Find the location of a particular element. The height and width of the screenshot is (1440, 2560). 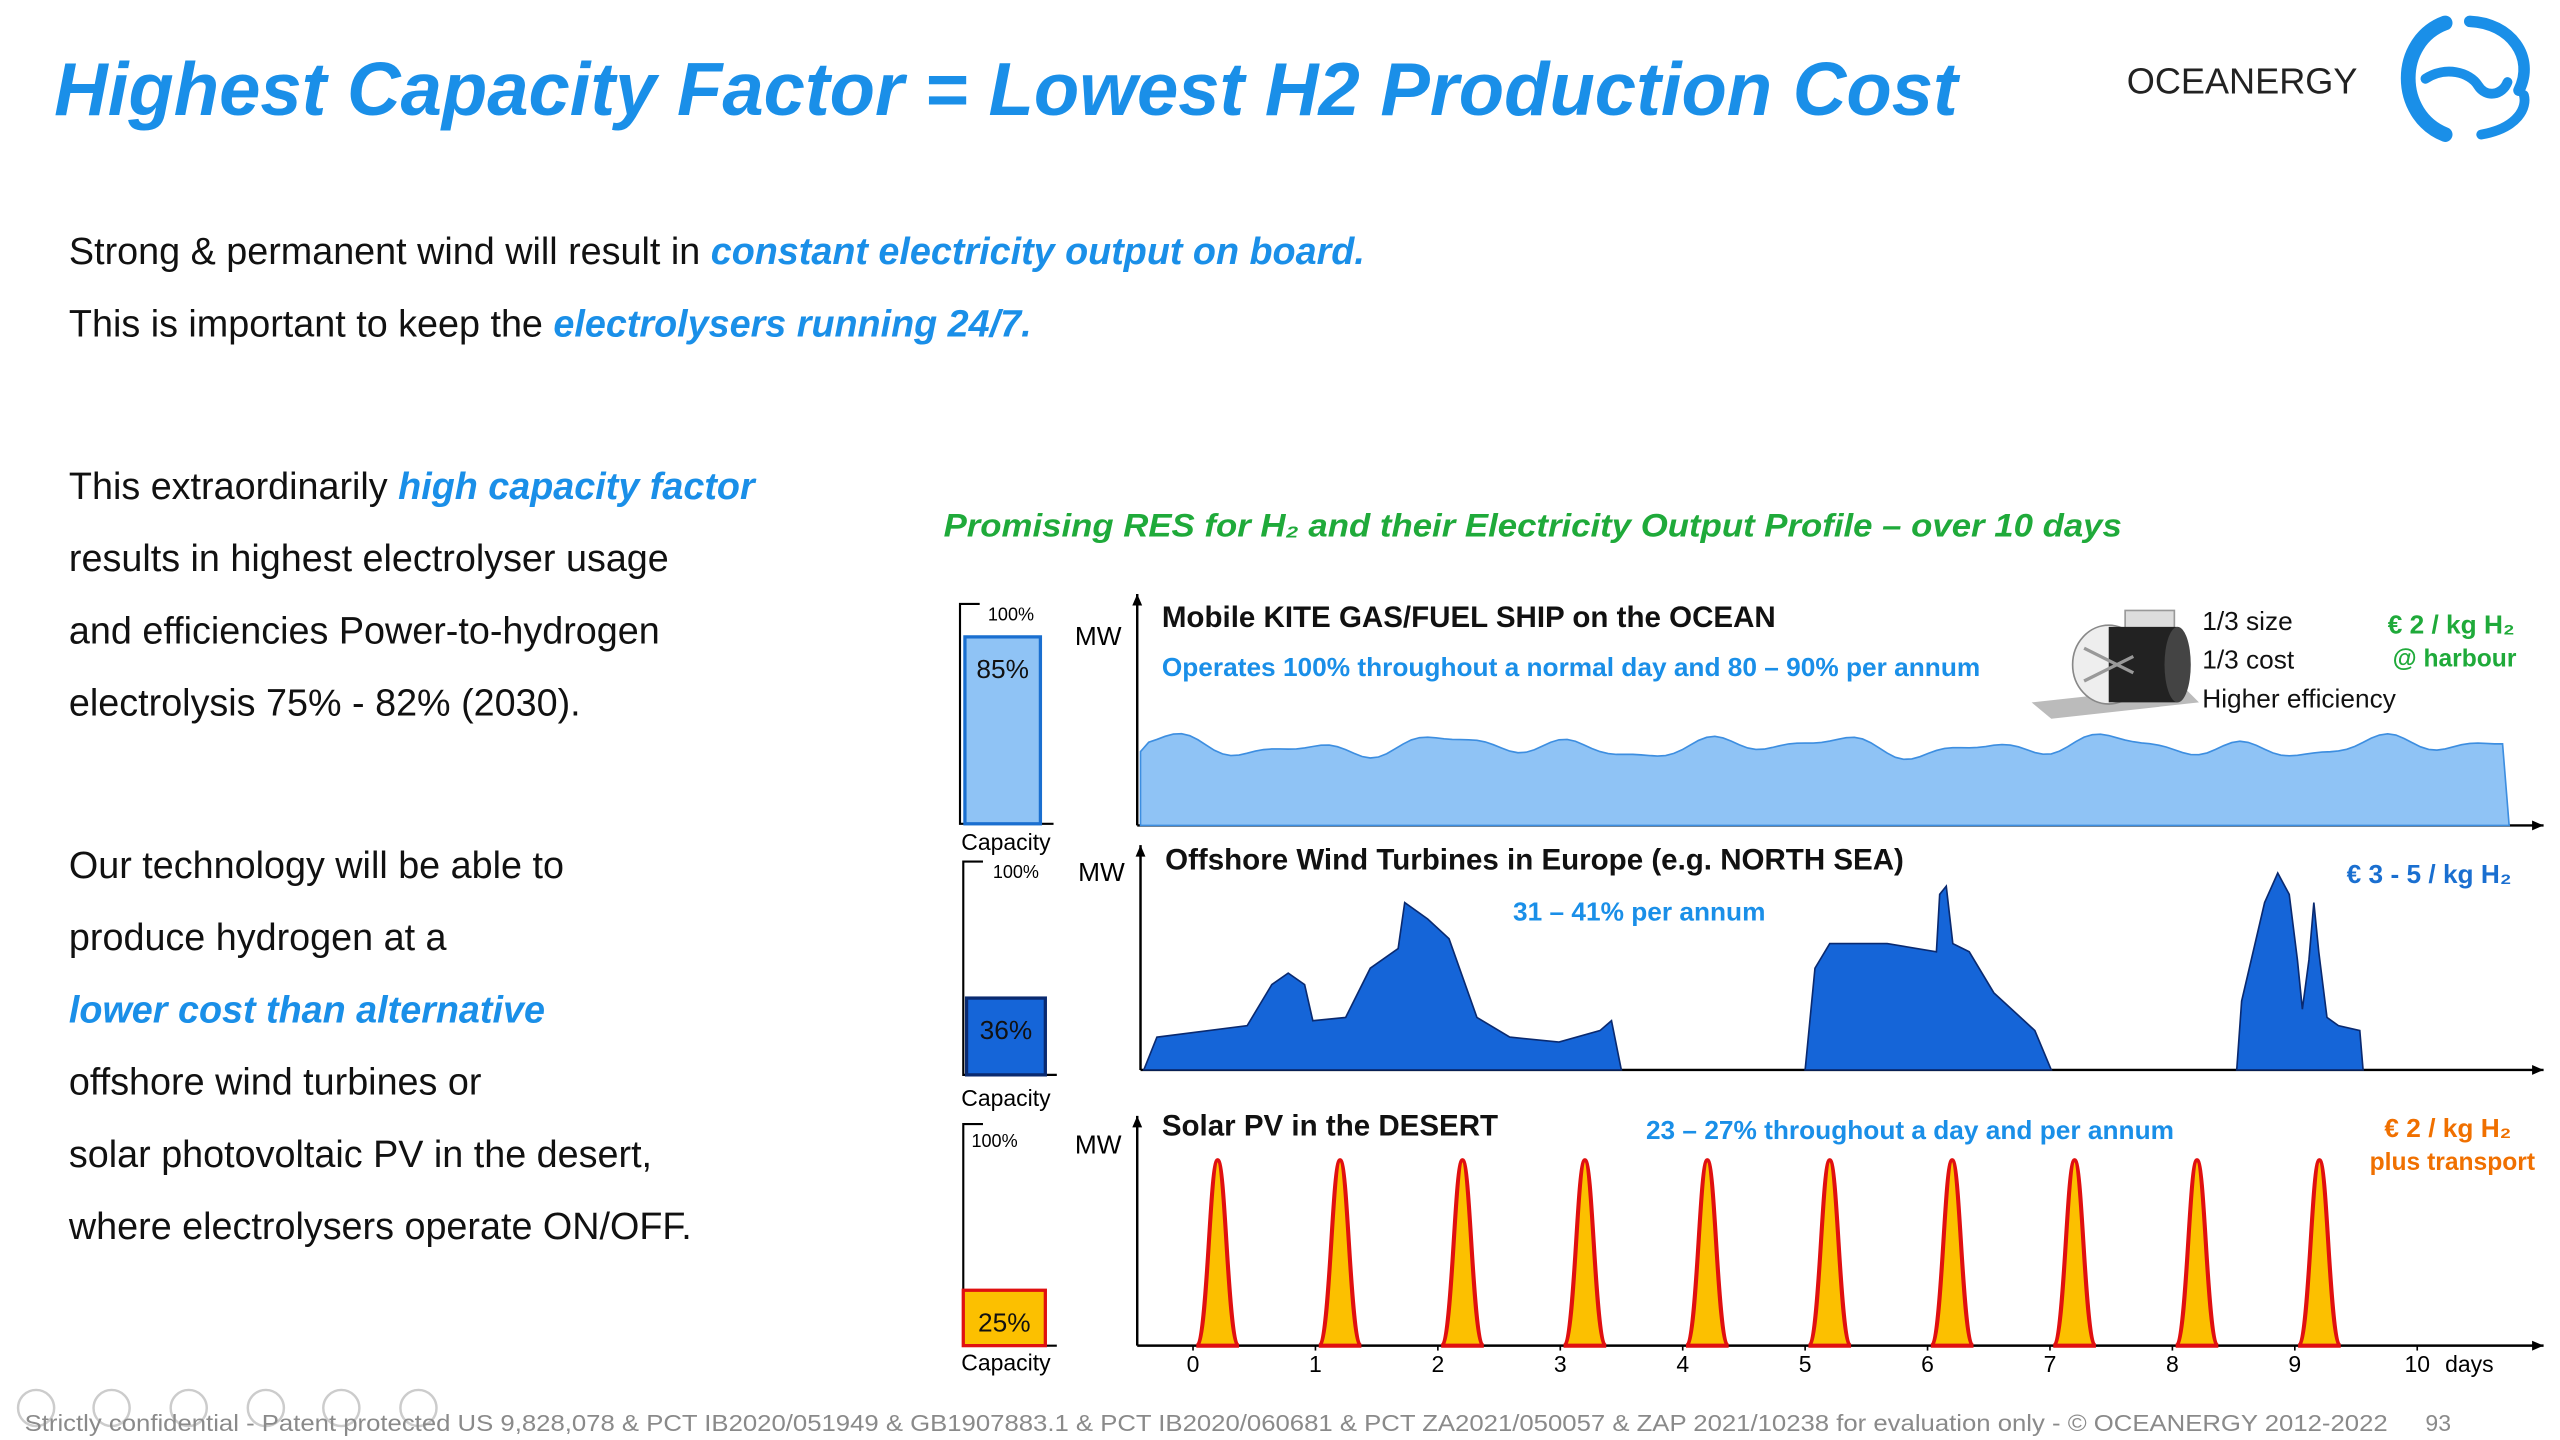

price: € 3 - 5 / kg H₂ is located at coordinates (2429, 874).